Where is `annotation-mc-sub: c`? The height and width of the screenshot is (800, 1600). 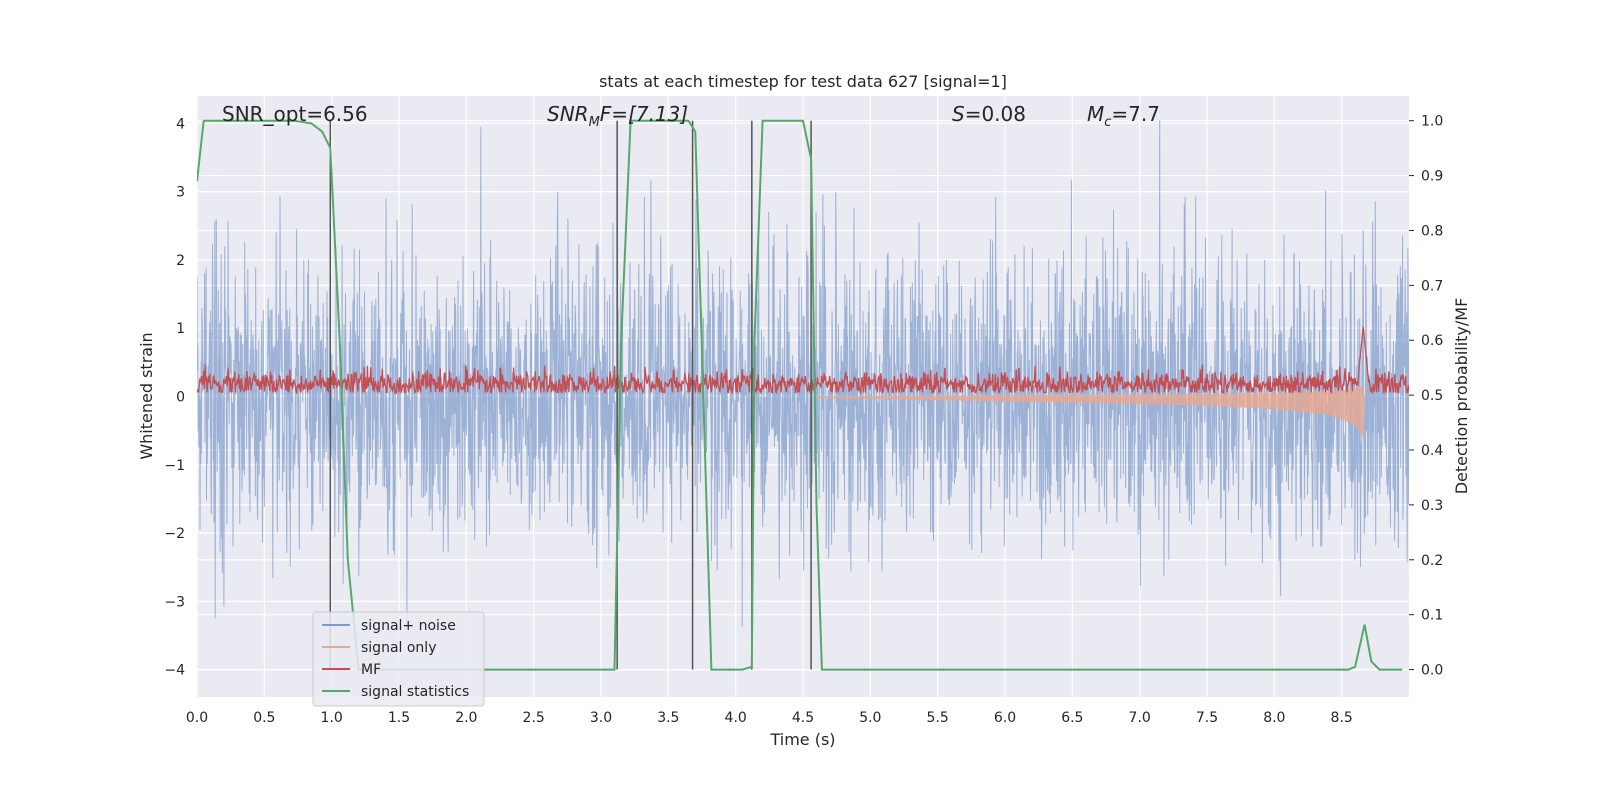
annotation-mc-sub: c is located at coordinates (1107, 122).